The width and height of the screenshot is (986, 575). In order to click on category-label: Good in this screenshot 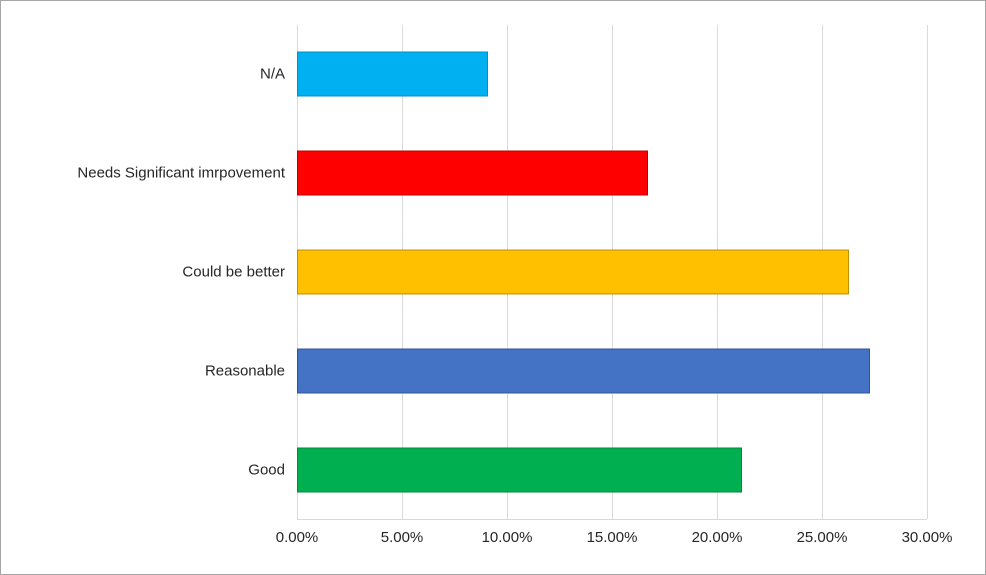, I will do `click(266, 470)`.